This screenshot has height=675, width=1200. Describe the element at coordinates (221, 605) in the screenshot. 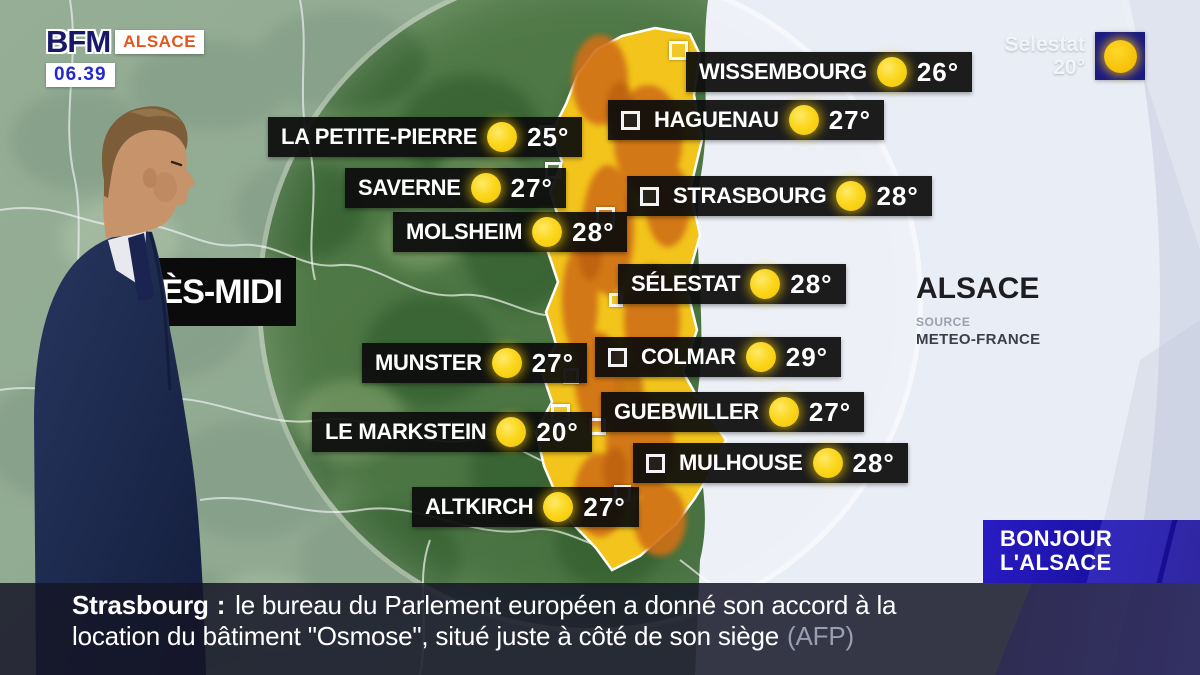

I see `ticker-colon: :` at that location.